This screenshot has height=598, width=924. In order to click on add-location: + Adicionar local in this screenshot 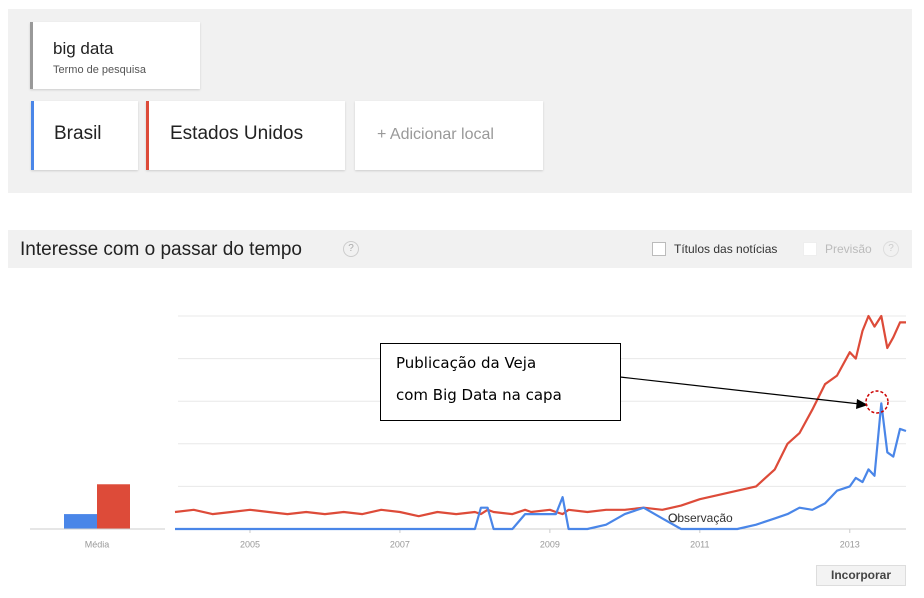, I will do `click(449, 135)`.